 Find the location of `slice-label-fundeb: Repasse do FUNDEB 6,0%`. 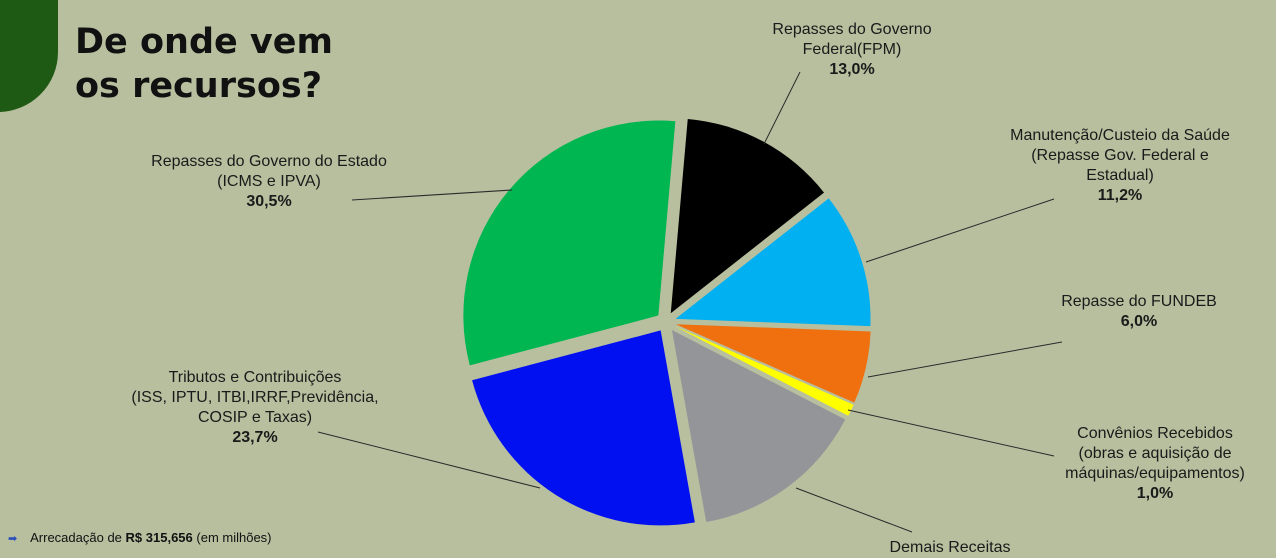

slice-label-fundeb: Repasse do FUNDEB 6,0% is located at coordinates (1139, 312).